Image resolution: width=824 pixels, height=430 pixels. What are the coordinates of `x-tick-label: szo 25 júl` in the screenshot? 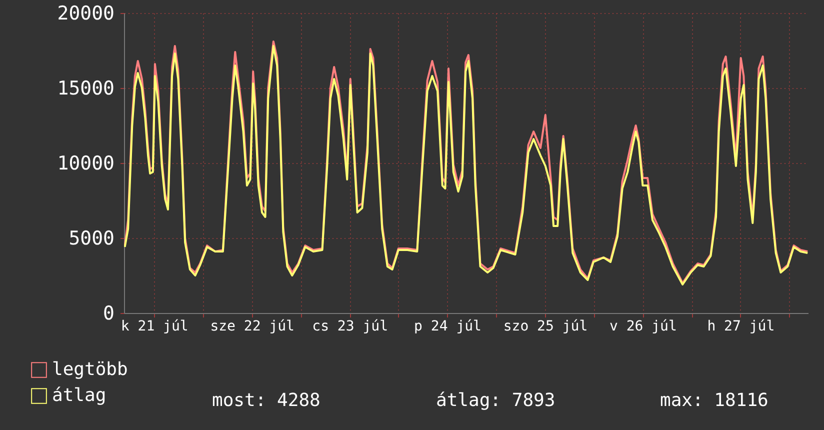 It's located at (545, 326).